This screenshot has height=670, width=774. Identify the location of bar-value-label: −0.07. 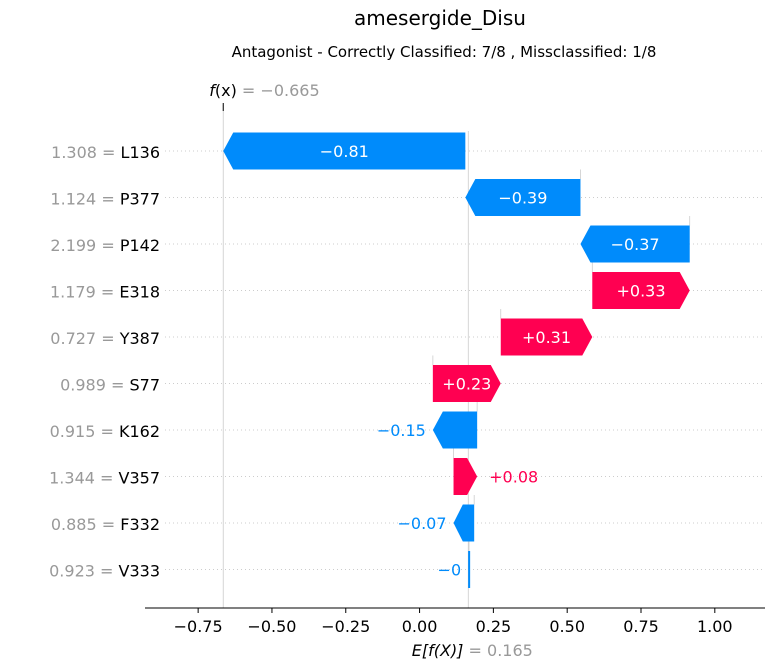
(421, 523).